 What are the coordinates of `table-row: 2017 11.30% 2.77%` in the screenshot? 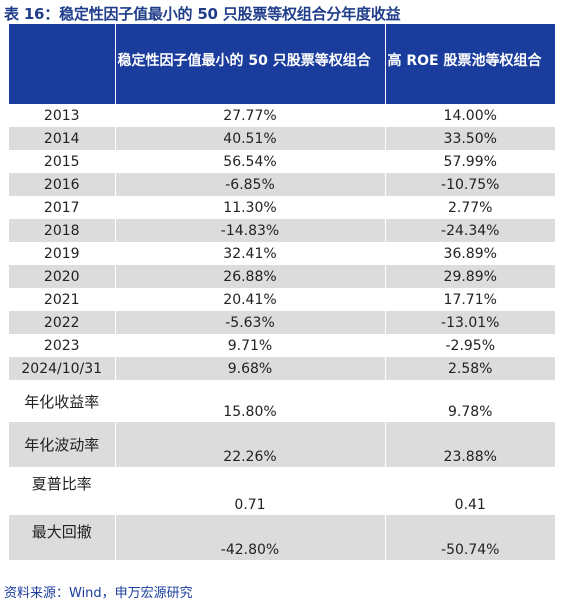 It's located at (282, 207).